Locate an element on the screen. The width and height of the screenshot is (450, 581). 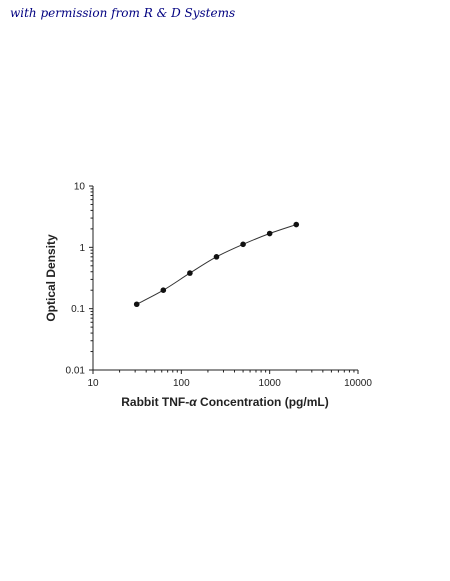
permission-credit: with permission from R & D Systems is located at coordinates (123, 13).